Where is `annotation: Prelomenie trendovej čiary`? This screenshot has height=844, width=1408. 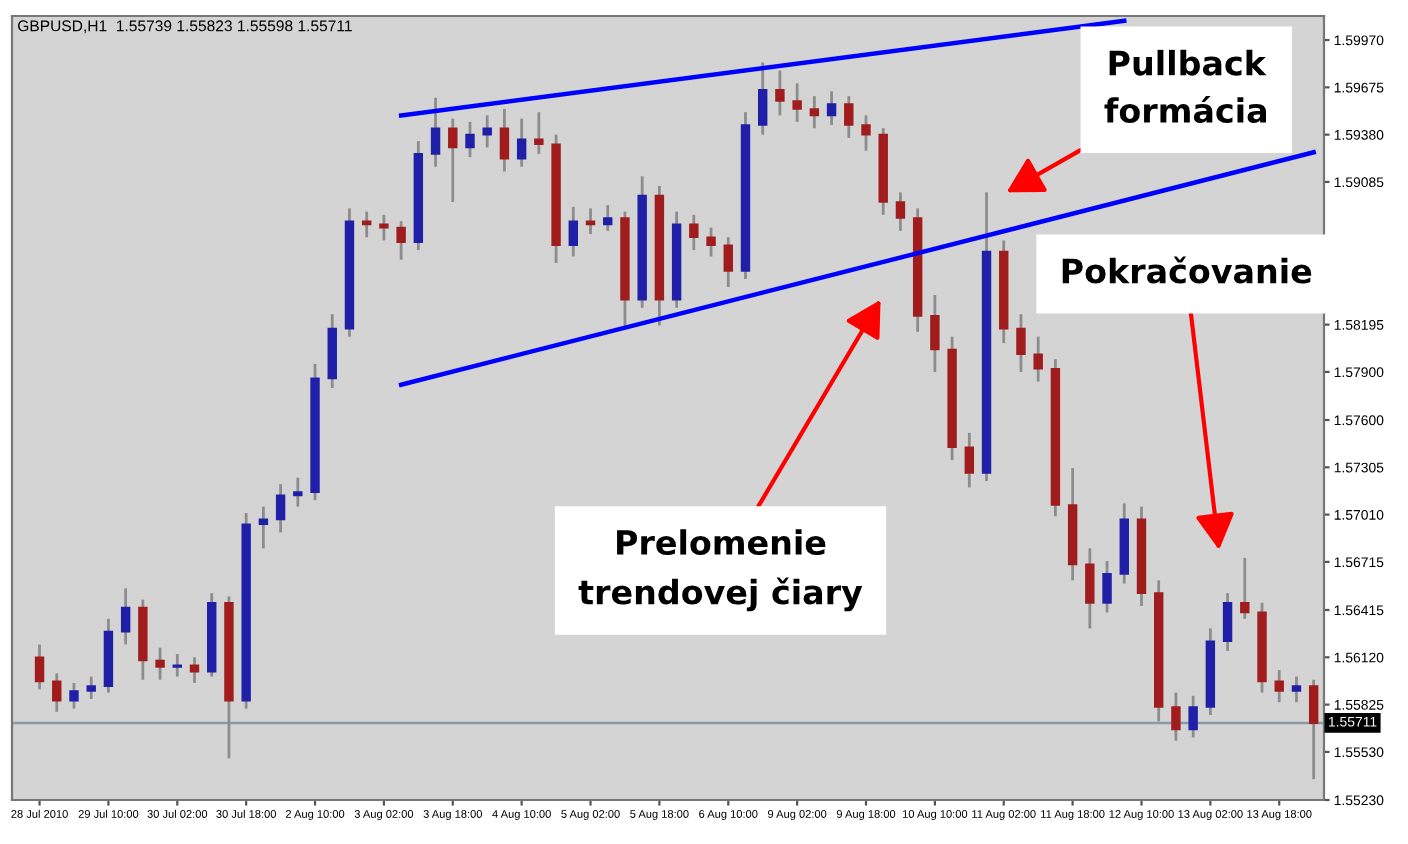 annotation: Prelomenie trendovej čiary is located at coordinates (720, 570).